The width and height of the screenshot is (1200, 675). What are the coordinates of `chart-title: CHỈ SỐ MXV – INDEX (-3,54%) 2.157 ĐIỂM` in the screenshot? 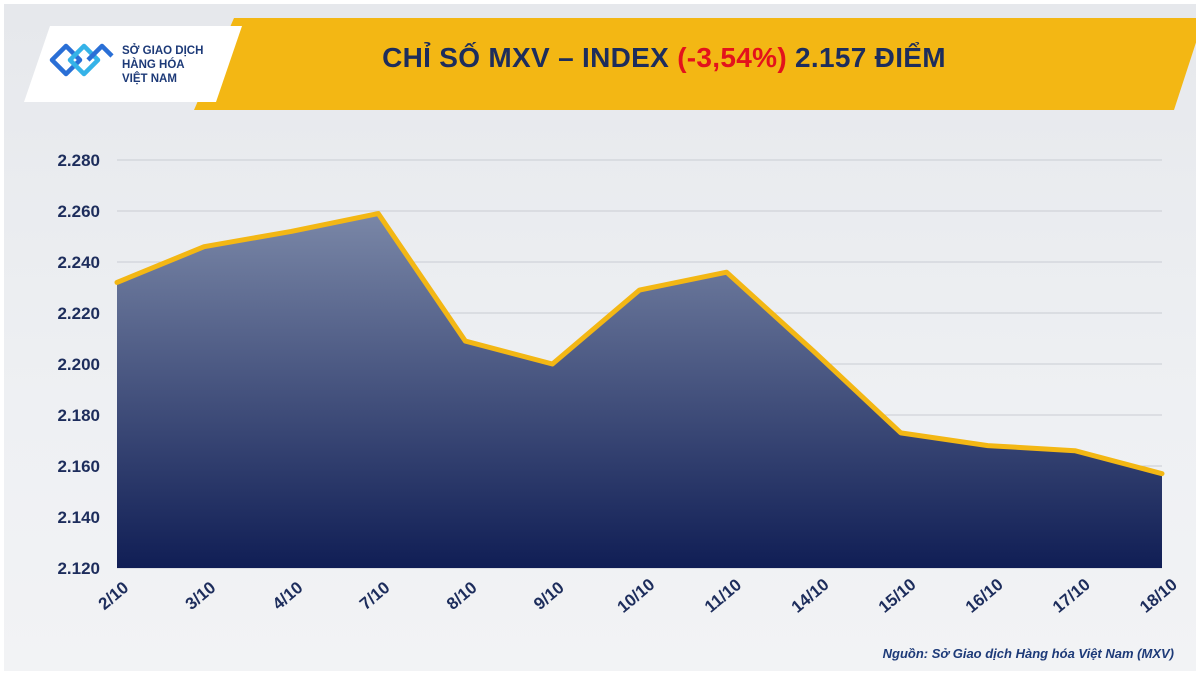 It's located at (664, 66).